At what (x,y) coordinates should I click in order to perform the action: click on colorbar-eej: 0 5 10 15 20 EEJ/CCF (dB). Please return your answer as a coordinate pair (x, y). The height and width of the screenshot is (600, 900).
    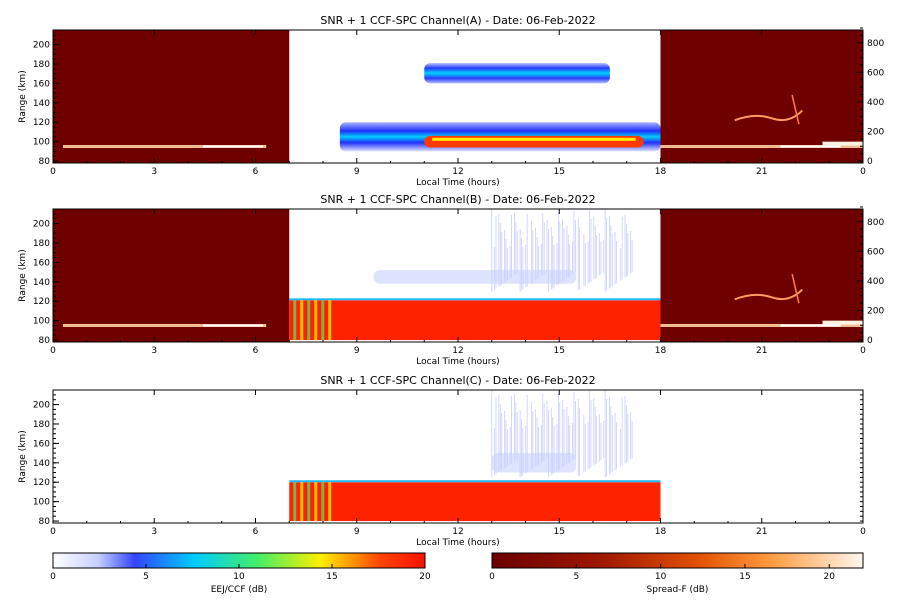
    Looking at the image, I should click on (240, 573).